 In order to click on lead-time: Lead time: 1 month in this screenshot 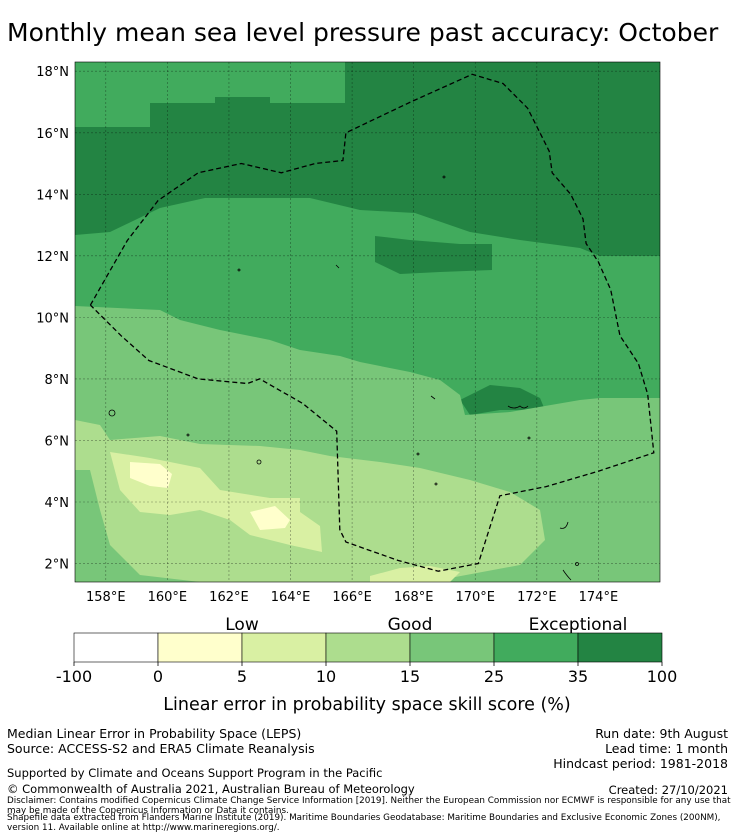, I will do `click(666, 748)`.